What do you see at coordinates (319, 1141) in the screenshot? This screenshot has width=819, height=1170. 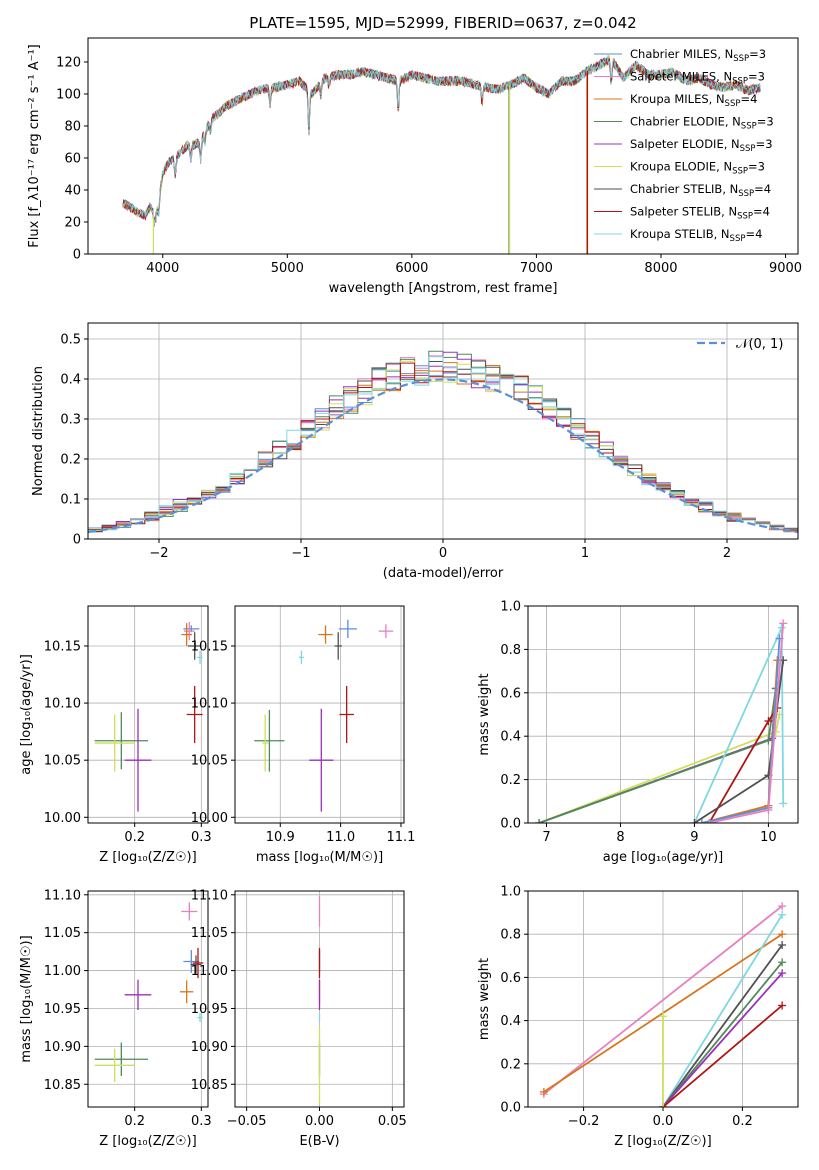 I see `x-axis-label: E(B-V)` at bounding box center [319, 1141].